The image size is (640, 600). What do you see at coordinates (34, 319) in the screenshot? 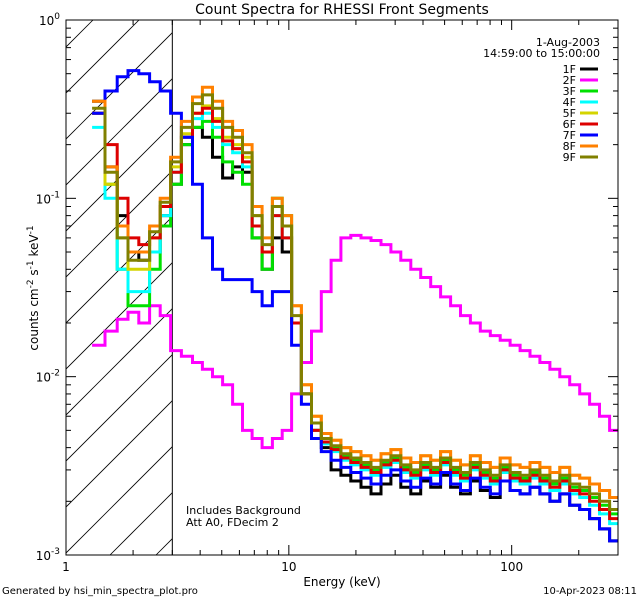
I see `y-label-part: counts cm` at bounding box center [34, 319].